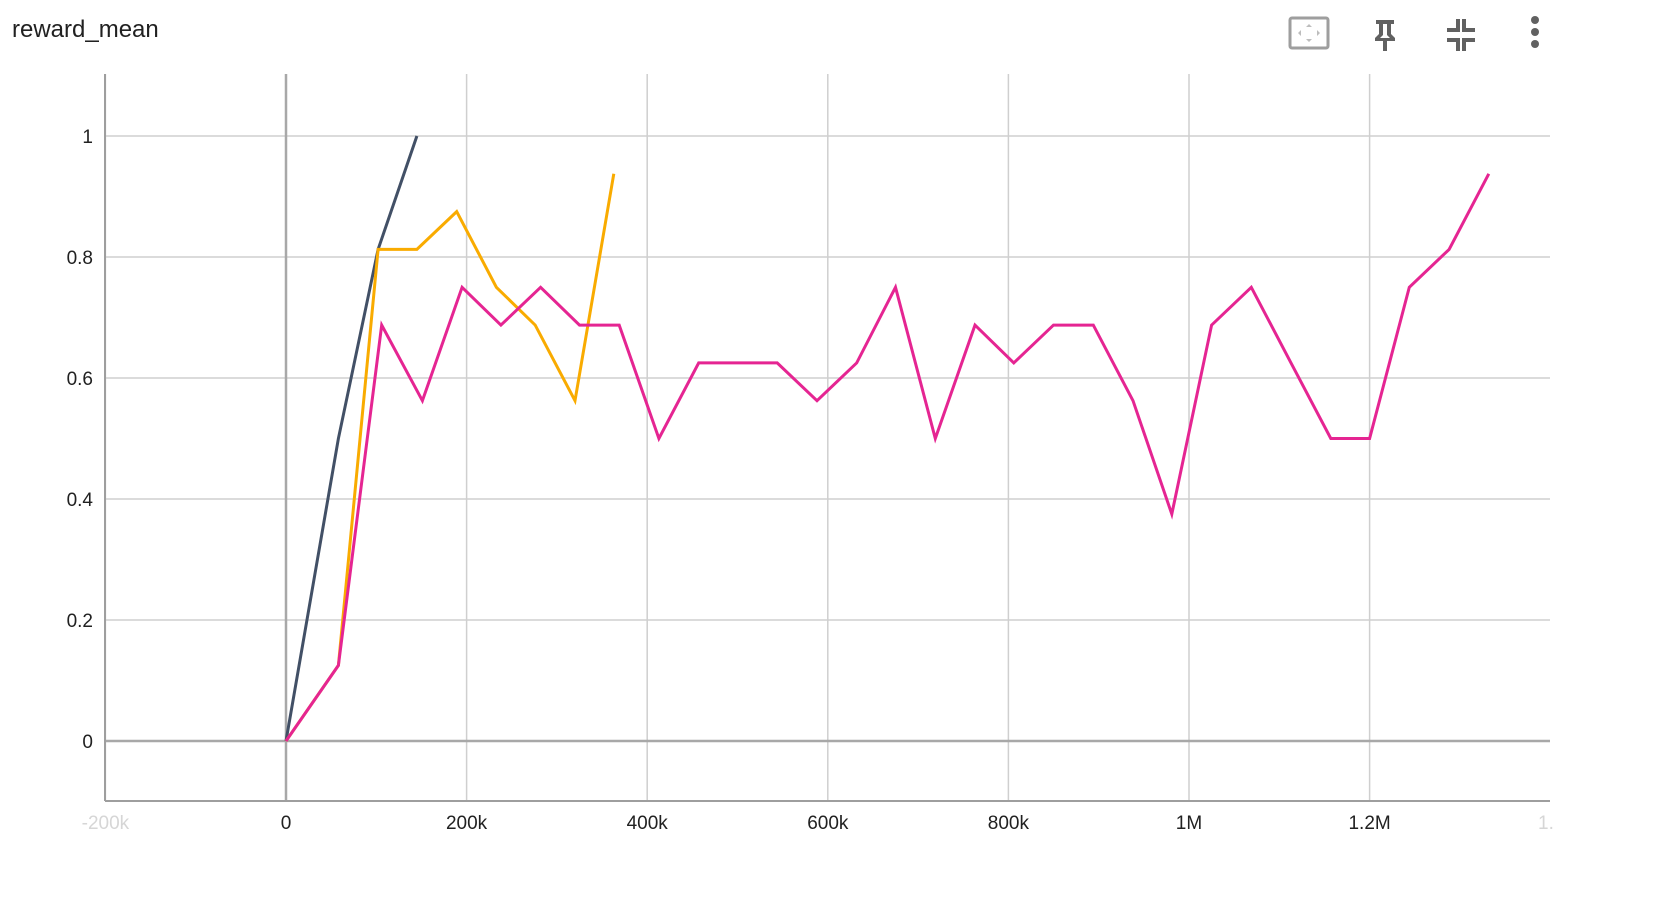 This screenshot has height=908, width=1660. Describe the element at coordinates (80, 258) in the screenshot. I see `y-tick-label: 0.8` at that location.